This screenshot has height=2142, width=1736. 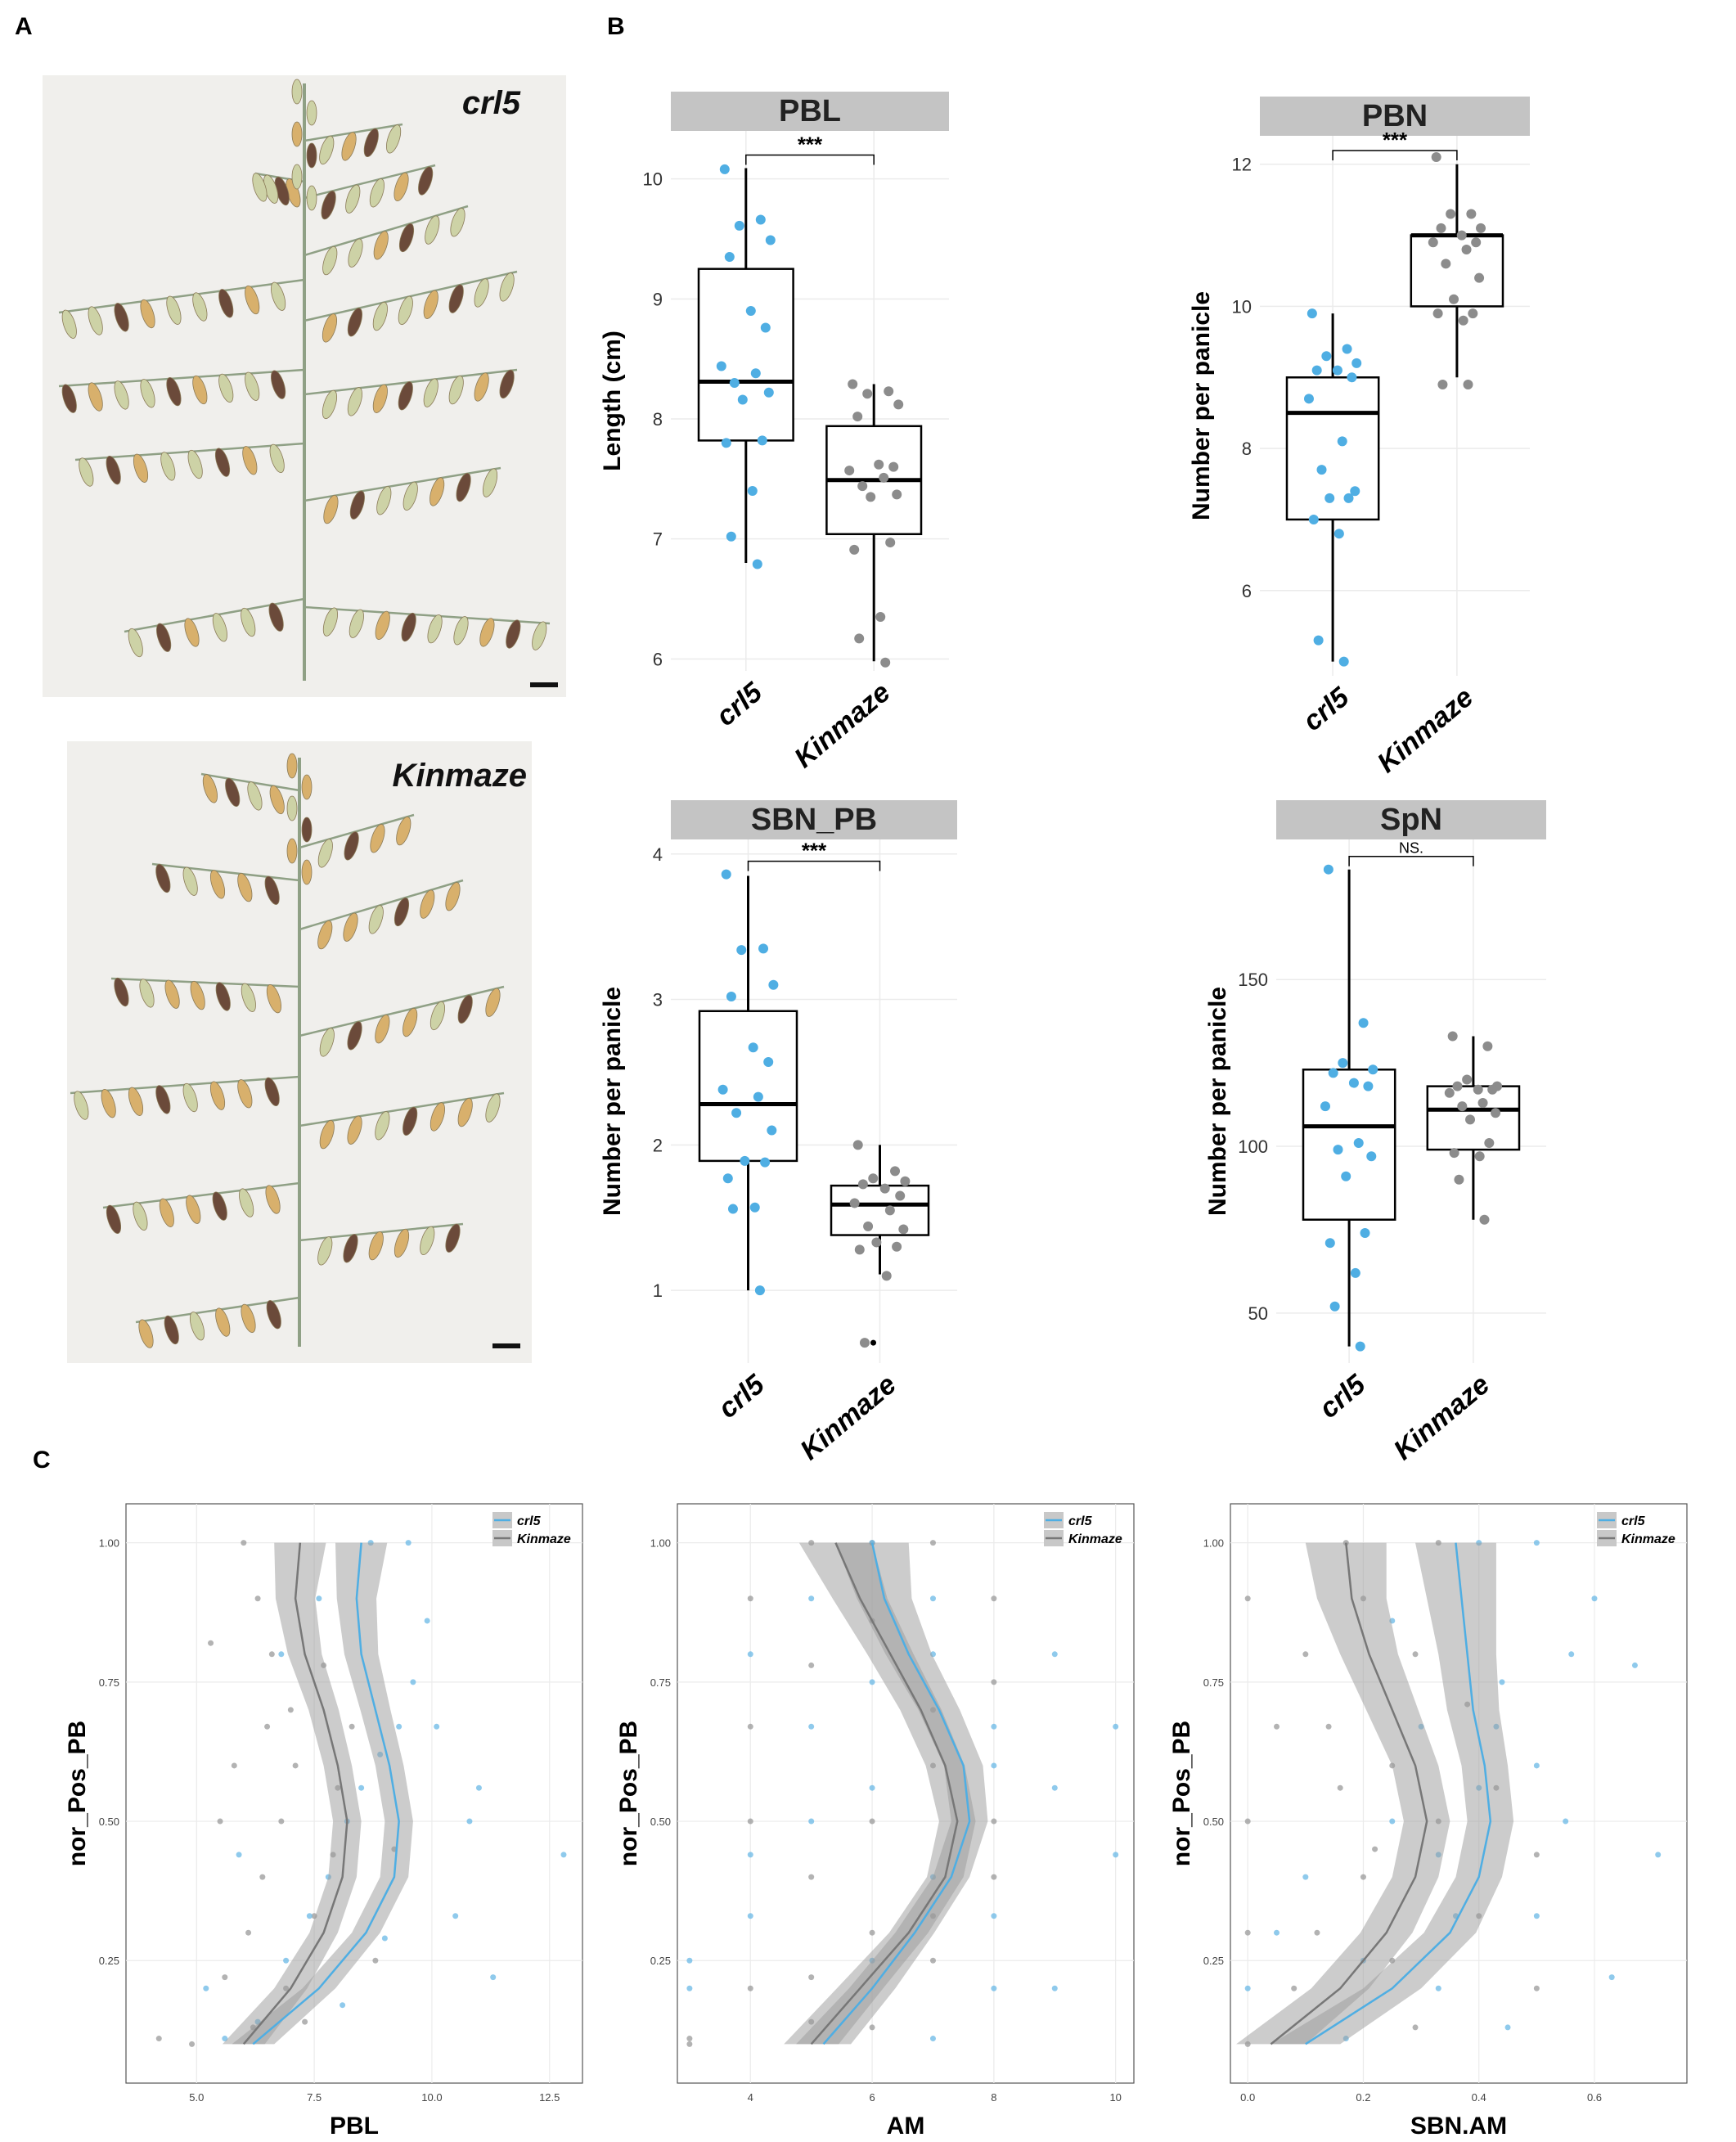 I want to click on smooth-curve, so click(x=896, y=1794).